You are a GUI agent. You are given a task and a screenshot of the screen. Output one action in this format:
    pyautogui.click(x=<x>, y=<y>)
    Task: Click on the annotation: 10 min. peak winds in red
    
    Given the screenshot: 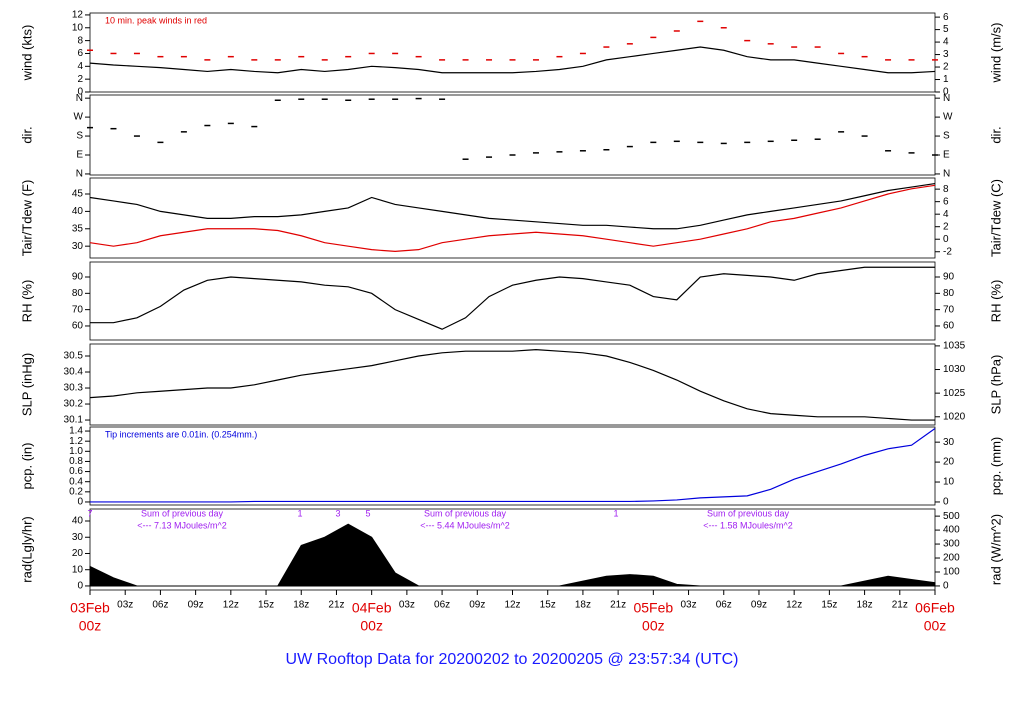 What is the action you would take?
    pyautogui.click(x=156, y=20)
    